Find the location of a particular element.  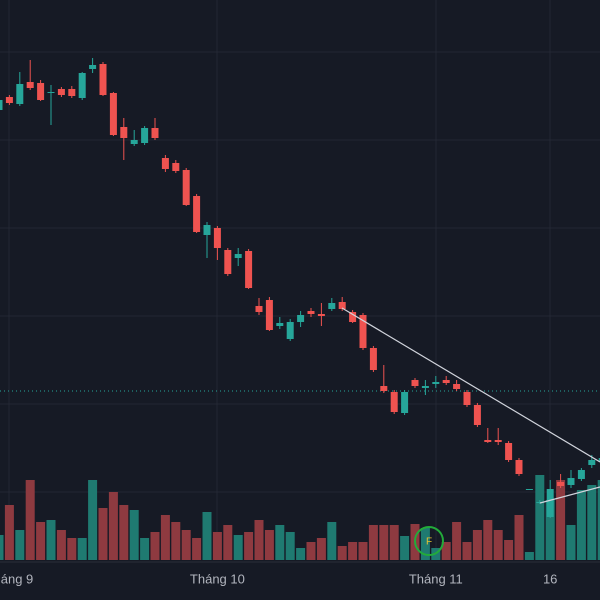

event-marker is located at coordinates (429, 541).